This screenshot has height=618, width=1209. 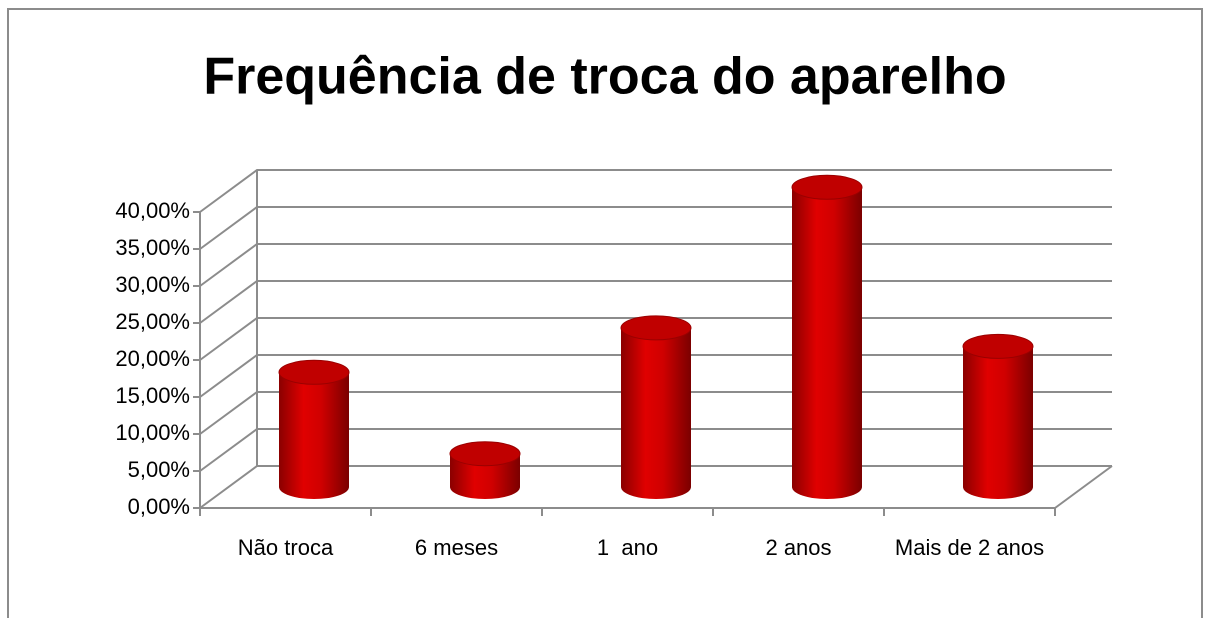 I want to click on x-tick-label: Não troca, so click(x=285, y=547).